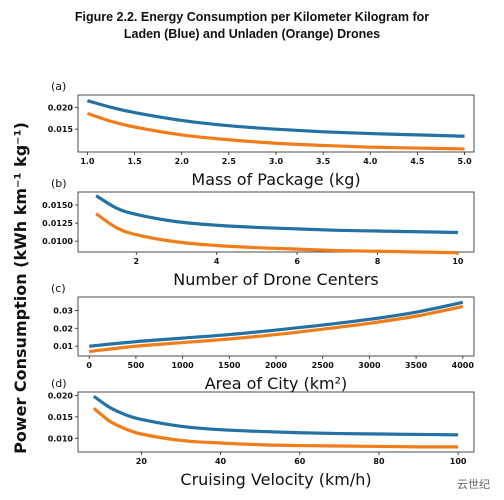 The image size is (504, 500). What do you see at coordinates (275, 179) in the screenshot?
I see `x-axis-label: Mass of Package (kg)` at bounding box center [275, 179].